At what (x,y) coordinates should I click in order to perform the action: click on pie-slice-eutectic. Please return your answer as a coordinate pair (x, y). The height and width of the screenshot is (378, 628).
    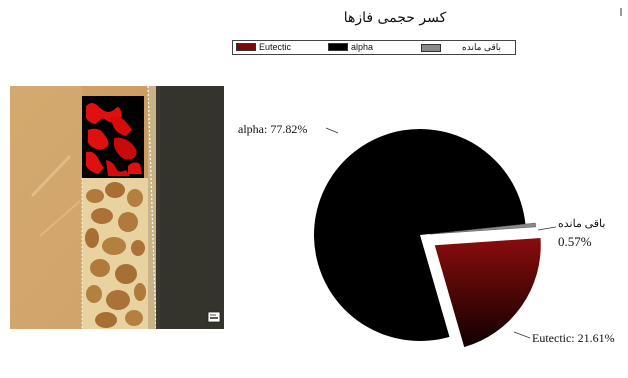
    Looking at the image, I should click on (487, 293).